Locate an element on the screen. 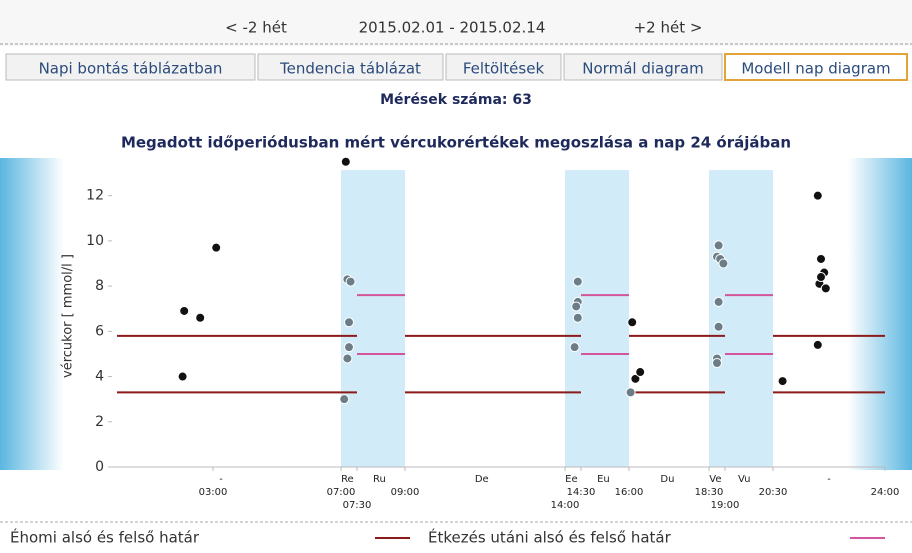 Image resolution: width=912 pixels, height=553 pixels. legend-label: Éhomi alsó és felső határ is located at coordinates (105, 537).